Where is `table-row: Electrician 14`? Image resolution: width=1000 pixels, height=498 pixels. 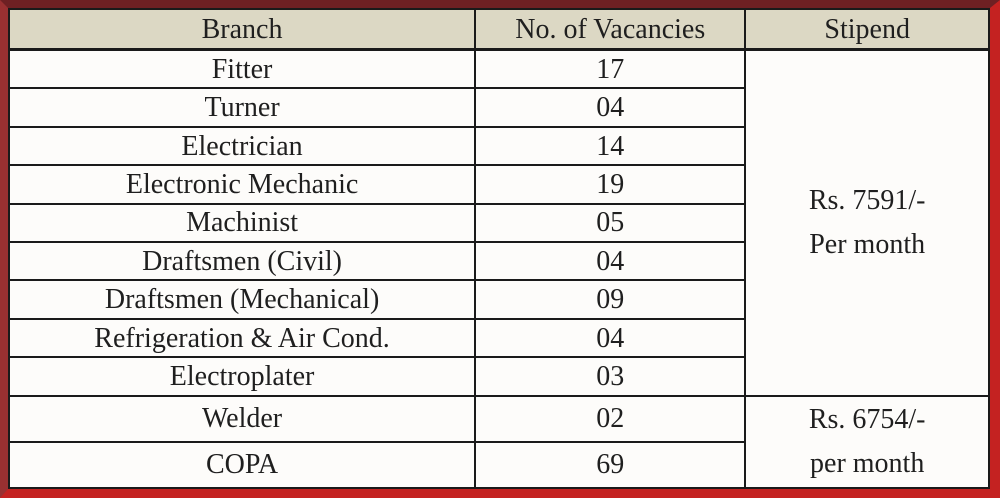
table-row: Electrician 14 is located at coordinates (498, 146).